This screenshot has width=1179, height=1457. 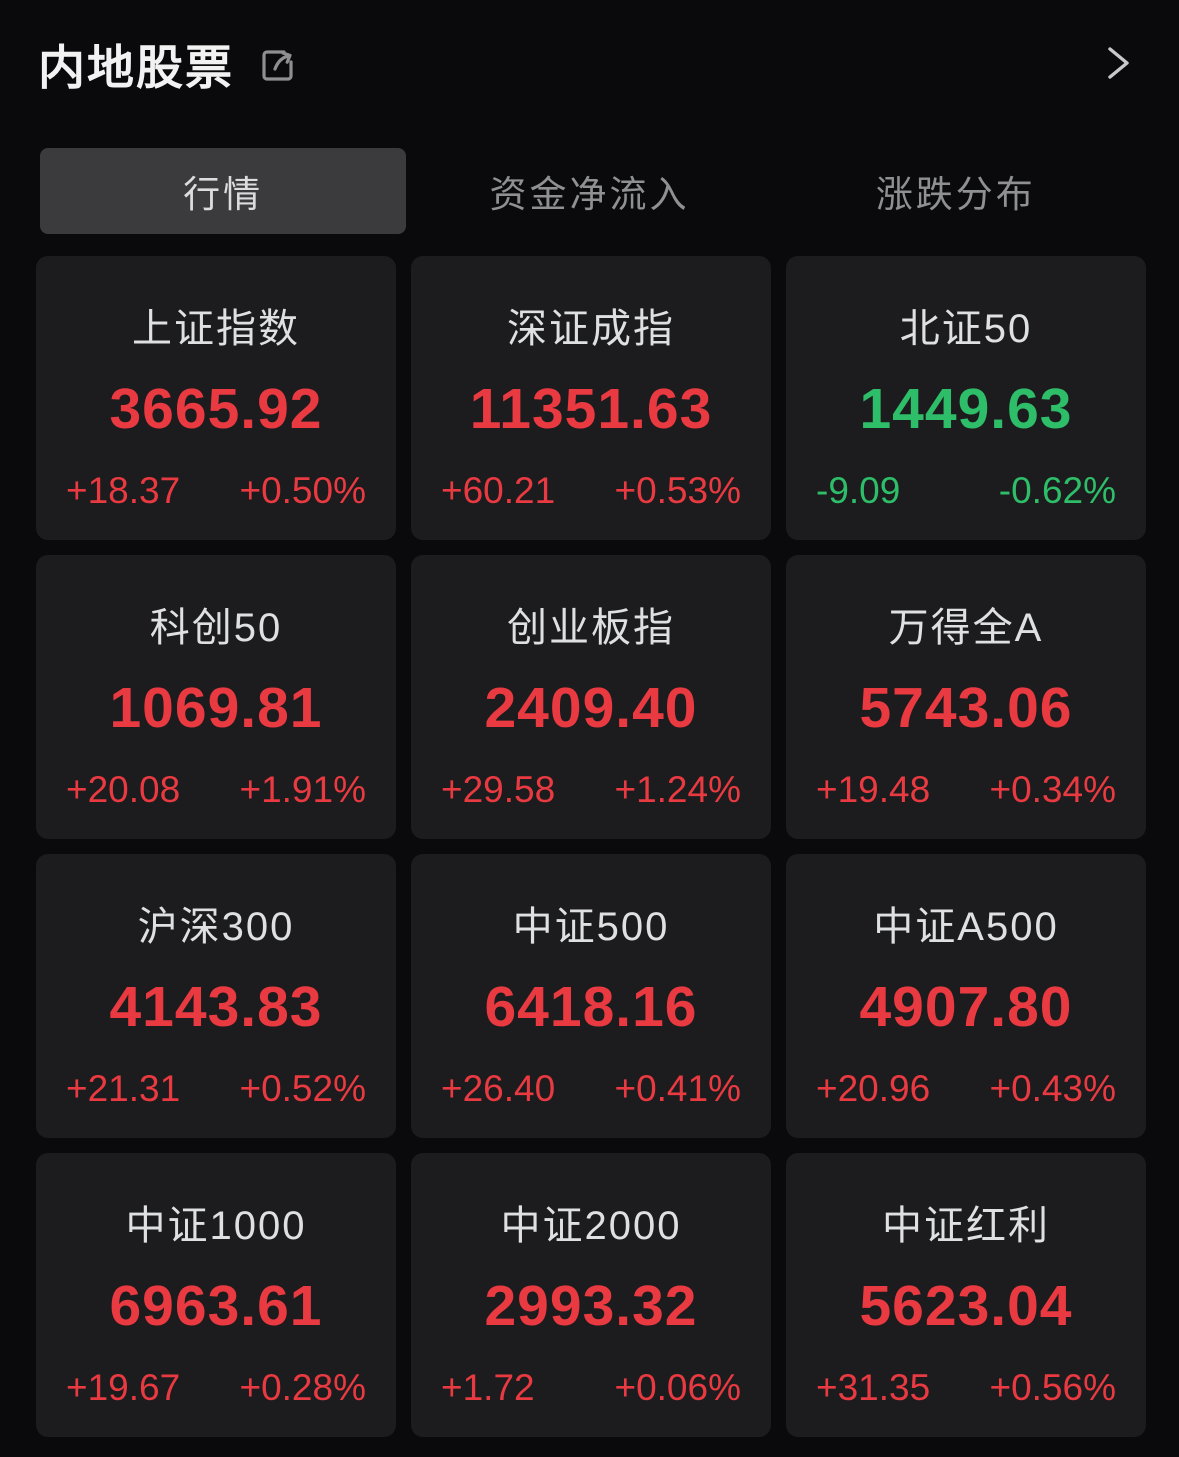 What do you see at coordinates (873, 789) in the screenshot?
I see `index-change: +19.48` at bounding box center [873, 789].